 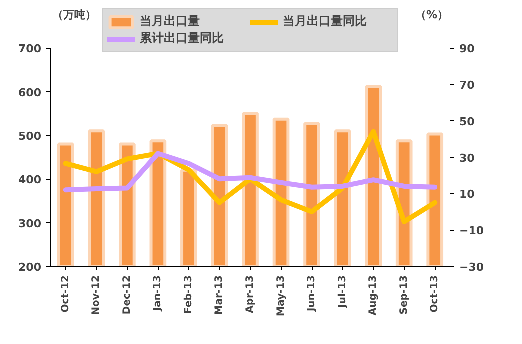 I want to click on y-tick-label: 500, so click(x=30, y=136).